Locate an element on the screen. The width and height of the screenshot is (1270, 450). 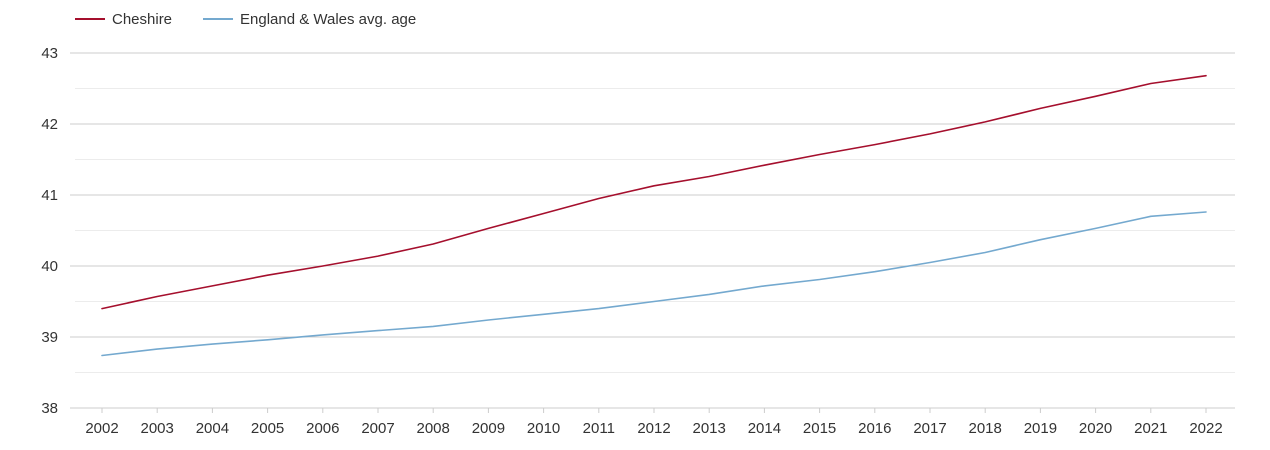
y-tick-label: 43 is located at coordinates (49, 53).